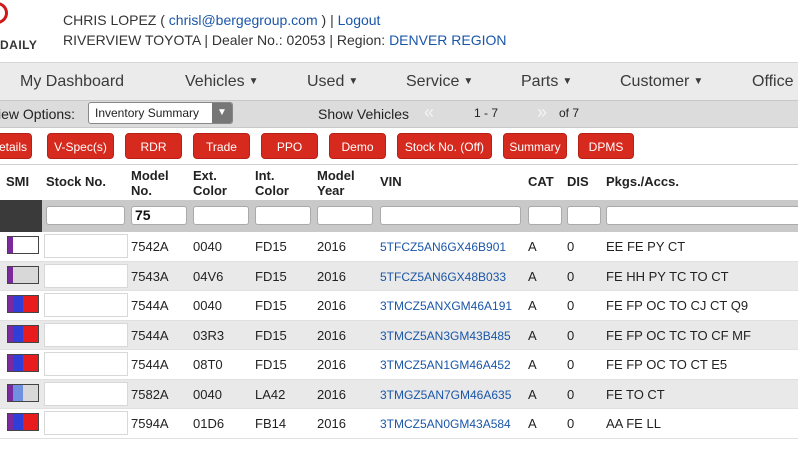  I want to click on cell-int-color: FB14, so click(271, 423).